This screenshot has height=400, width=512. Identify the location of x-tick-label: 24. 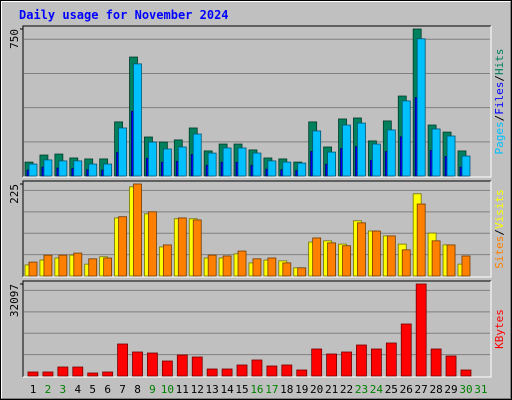
(377, 389).